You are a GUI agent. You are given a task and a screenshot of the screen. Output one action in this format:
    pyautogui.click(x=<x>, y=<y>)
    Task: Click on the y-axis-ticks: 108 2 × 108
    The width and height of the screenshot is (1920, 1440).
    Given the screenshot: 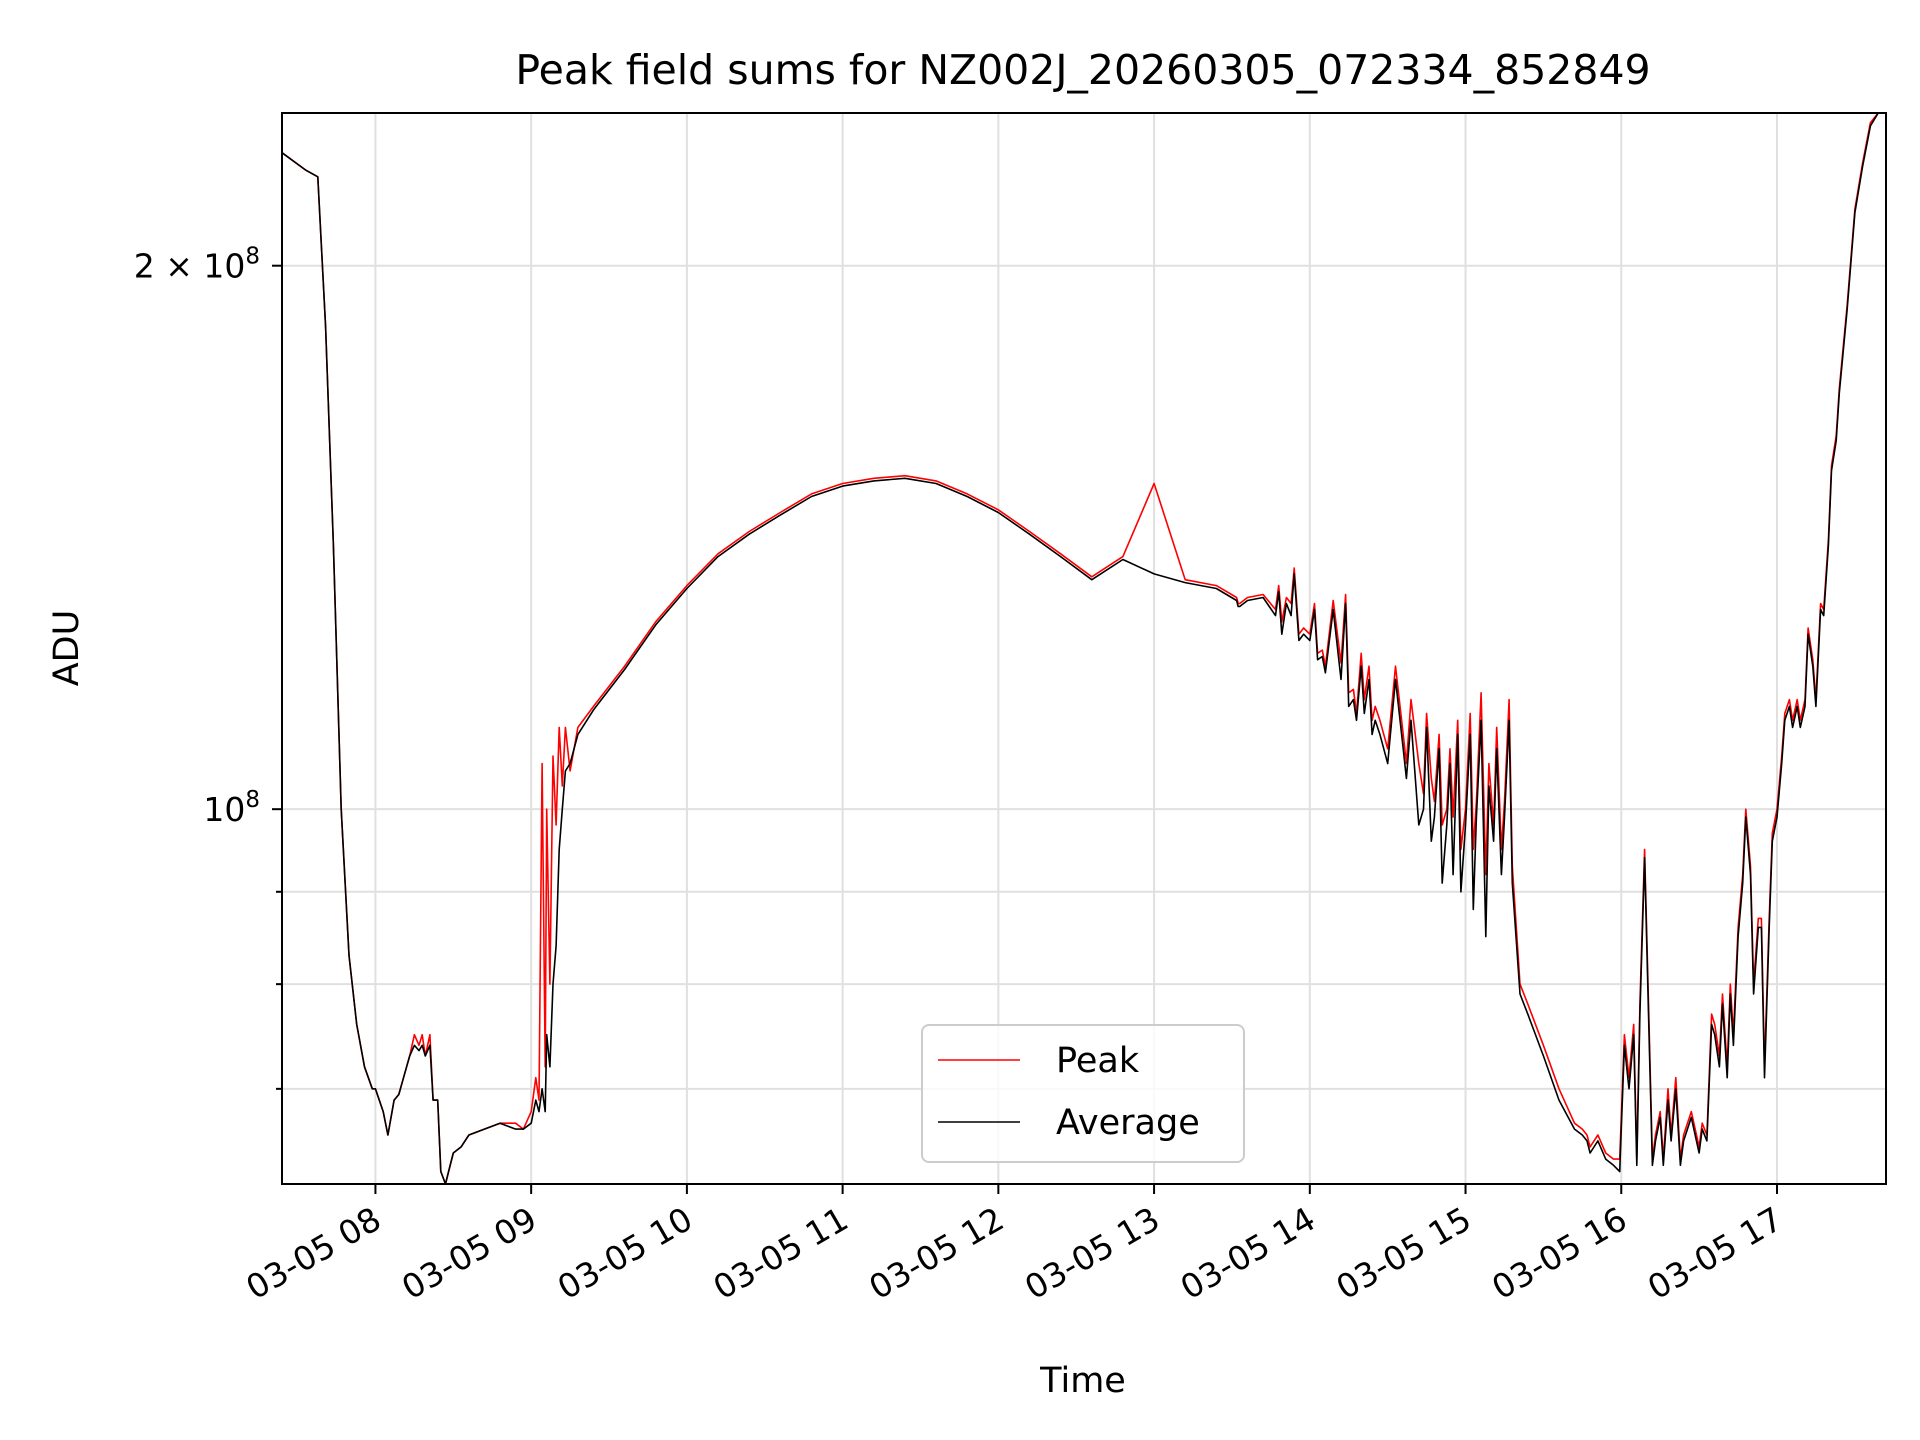 What is the action you would take?
    pyautogui.click(x=208, y=667)
    